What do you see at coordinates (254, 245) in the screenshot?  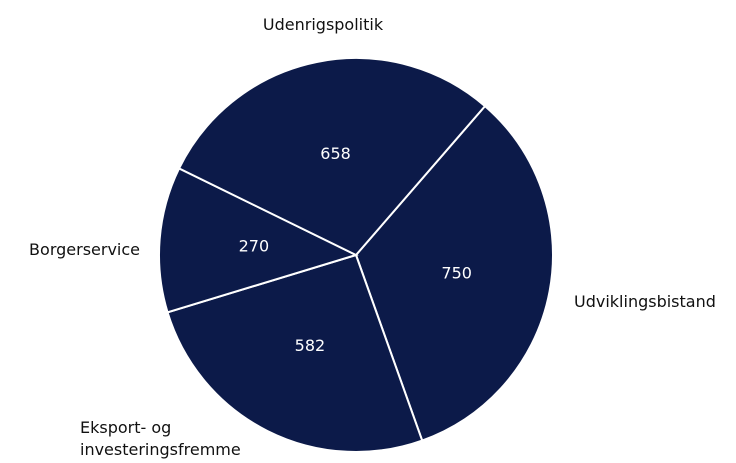 I see `value-label: 270` at bounding box center [254, 245].